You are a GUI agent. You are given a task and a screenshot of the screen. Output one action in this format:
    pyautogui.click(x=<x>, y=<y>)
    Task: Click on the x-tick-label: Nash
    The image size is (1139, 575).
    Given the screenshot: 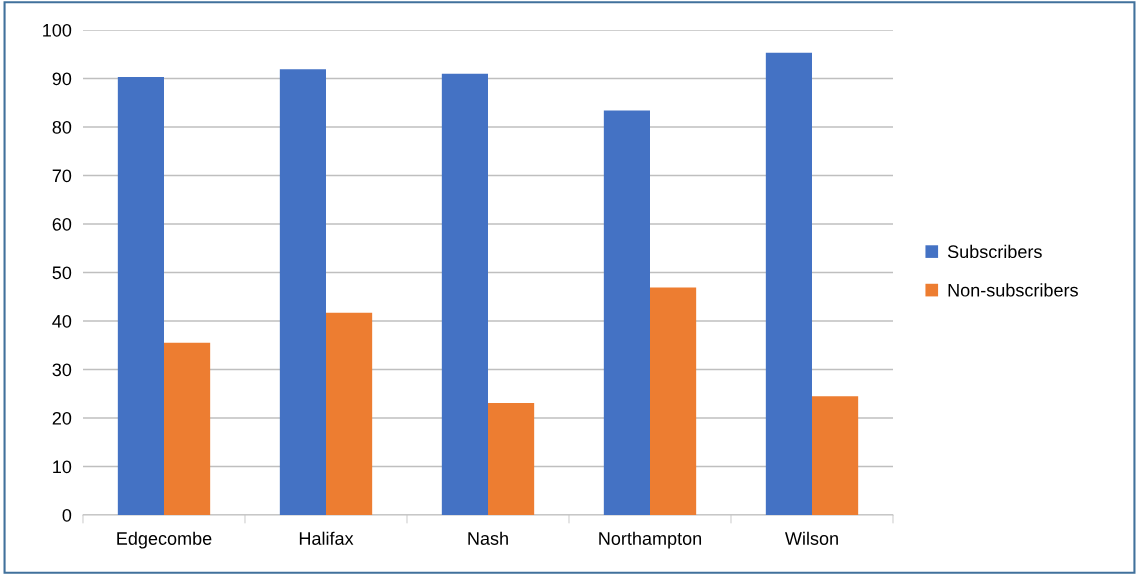 What is the action you would take?
    pyautogui.click(x=488, y=538)
    